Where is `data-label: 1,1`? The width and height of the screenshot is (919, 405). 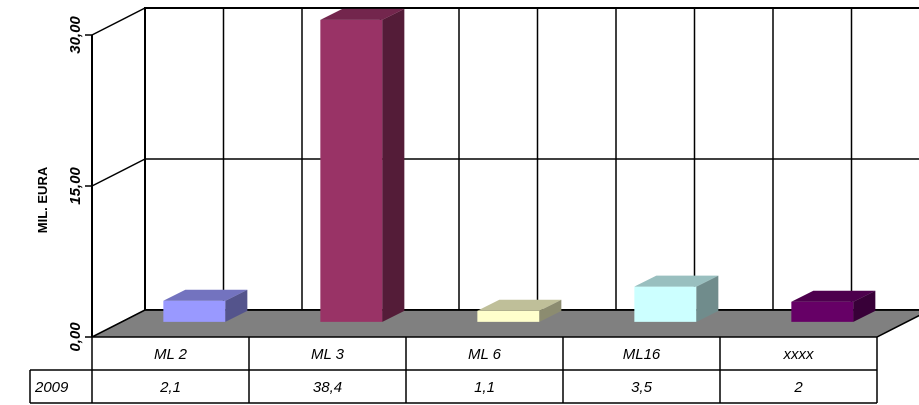
data-label: 1,1 is located at coordinates (484, 387).